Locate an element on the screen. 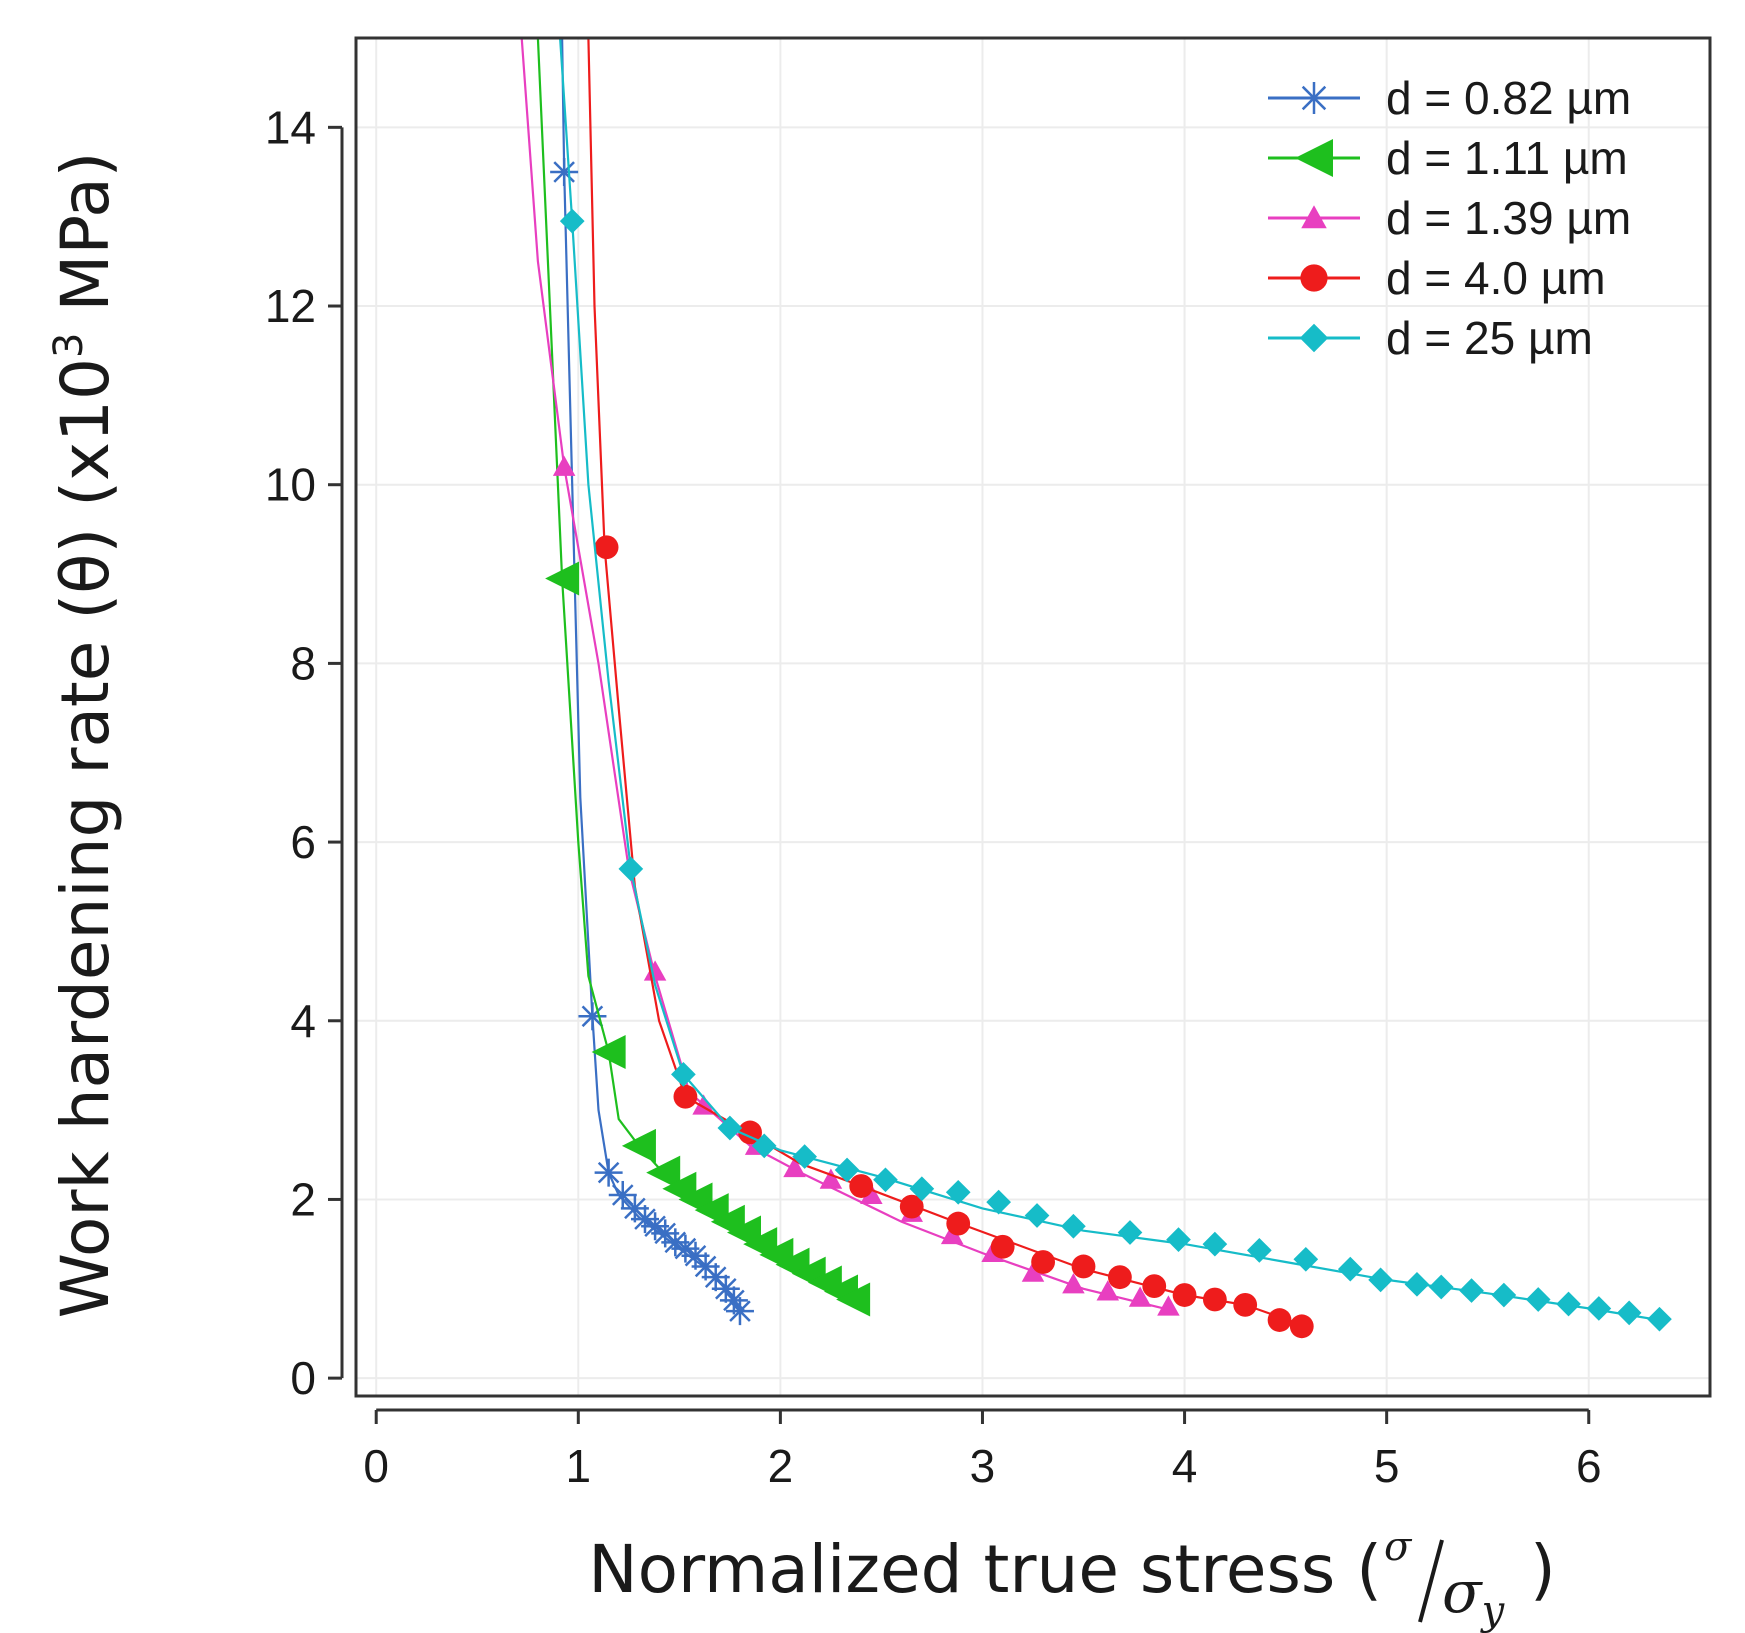 The height and width of the screenshot is (1633, 1745). legend-label: d = 4.0 µm is located at coordinates (1496, 278).